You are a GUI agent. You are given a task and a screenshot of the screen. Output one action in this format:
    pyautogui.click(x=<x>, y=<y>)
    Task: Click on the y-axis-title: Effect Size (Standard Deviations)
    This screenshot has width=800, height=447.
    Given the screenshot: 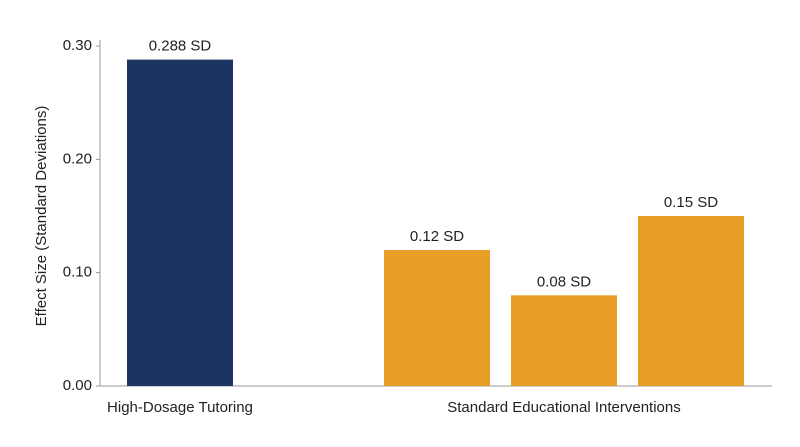 What is the action you would take?
    pyautogui.click(x=41, y=216)
    